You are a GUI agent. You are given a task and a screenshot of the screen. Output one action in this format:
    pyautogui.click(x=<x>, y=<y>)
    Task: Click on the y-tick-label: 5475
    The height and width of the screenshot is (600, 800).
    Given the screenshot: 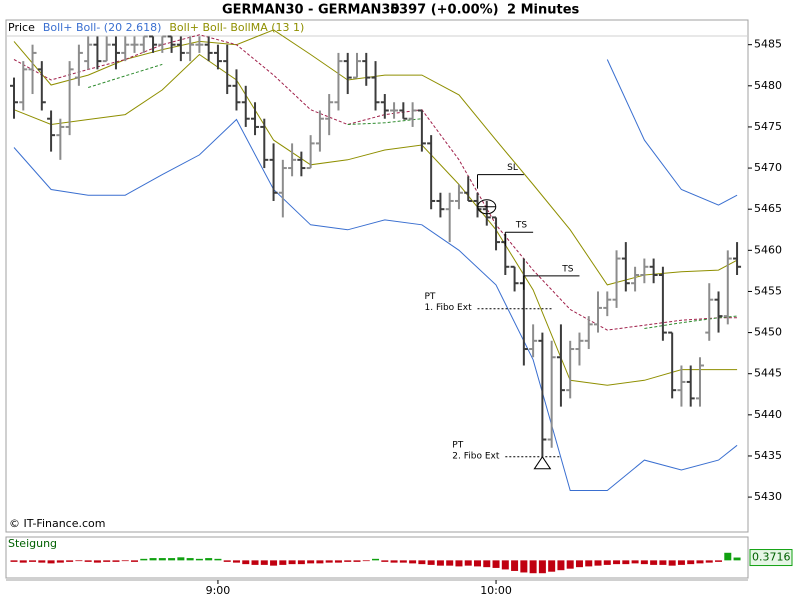 What is the action you would take?
    pyautogui.click(x=768, y=126)
    